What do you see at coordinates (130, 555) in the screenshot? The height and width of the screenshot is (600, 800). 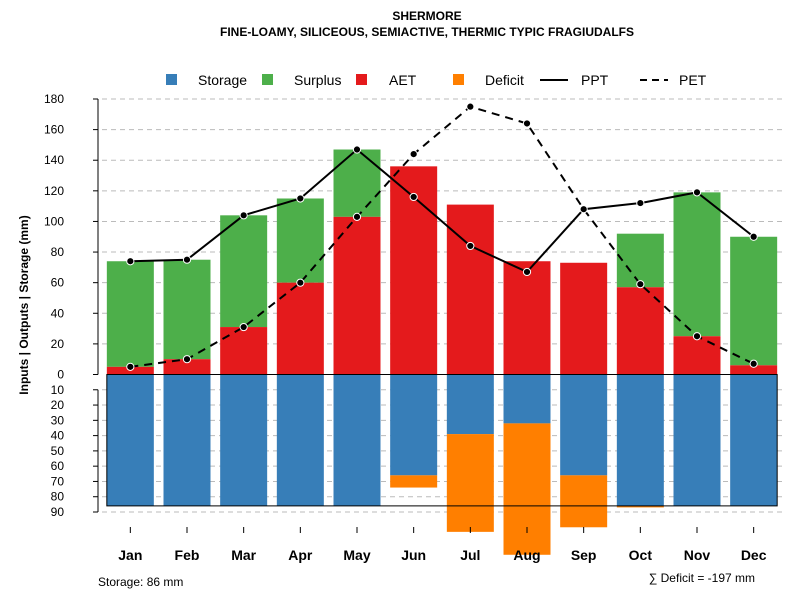 I see `x-tick-label: Jan` at bounding box center [130, 555].